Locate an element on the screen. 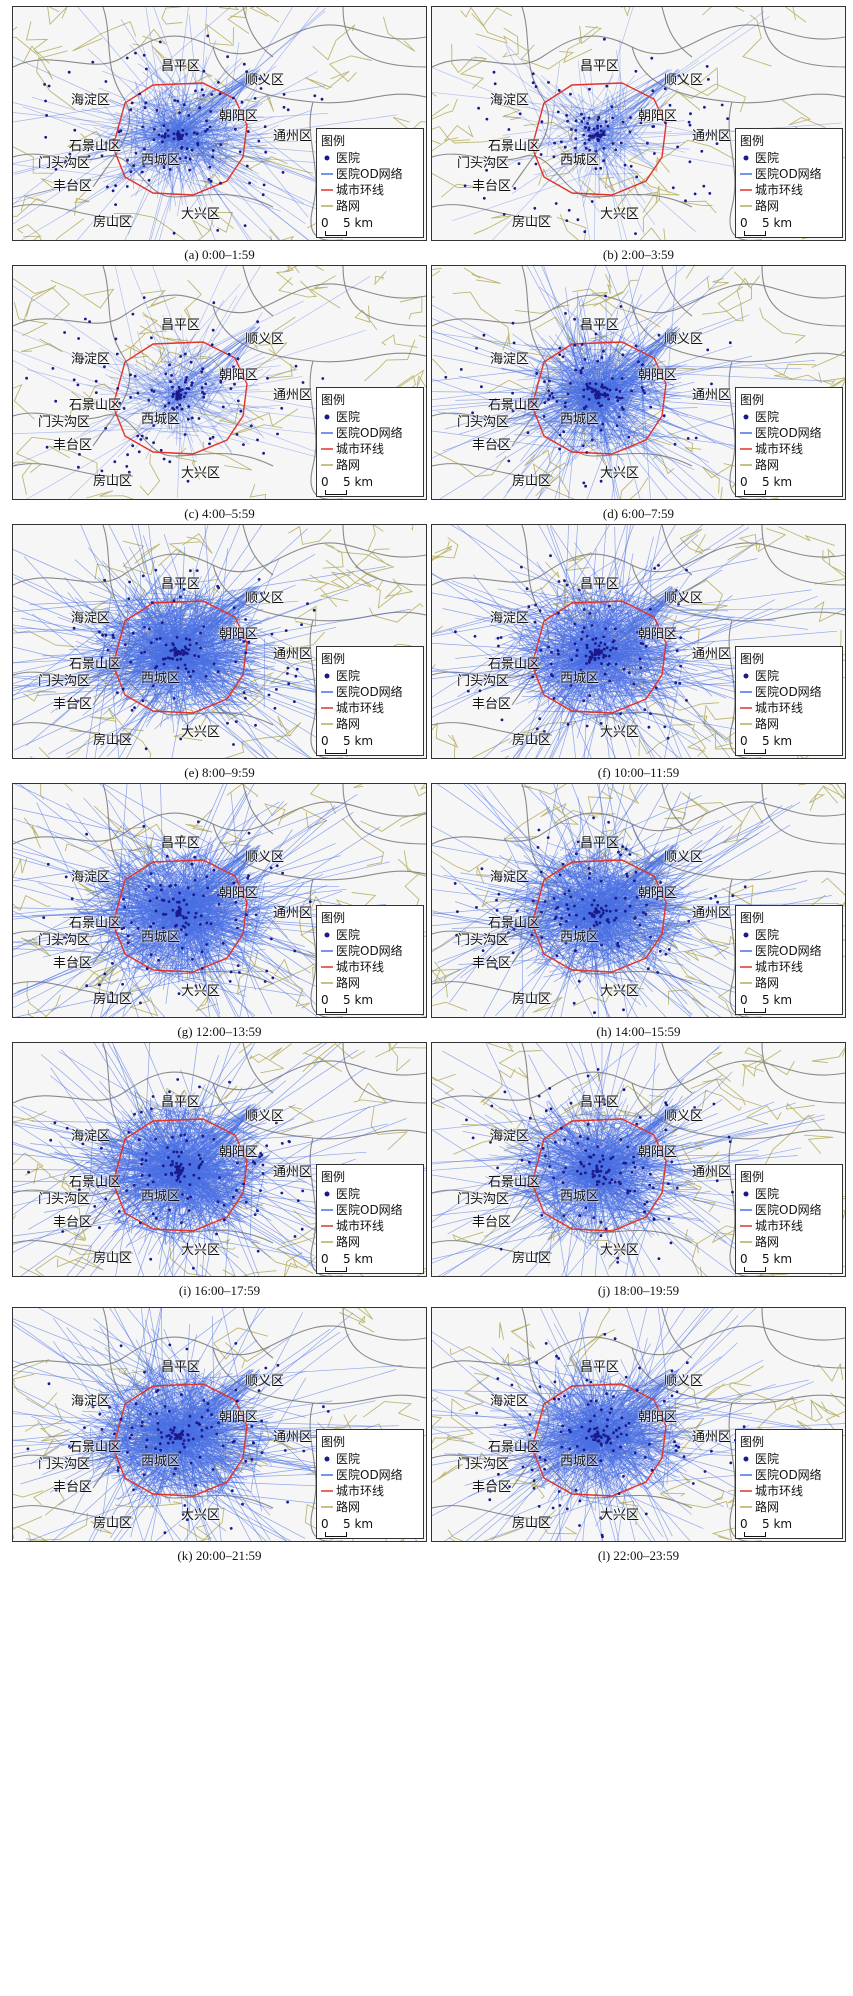 This screenshot has width=853, height=1996. od-network-layer is located at coordinates (219, 1159).